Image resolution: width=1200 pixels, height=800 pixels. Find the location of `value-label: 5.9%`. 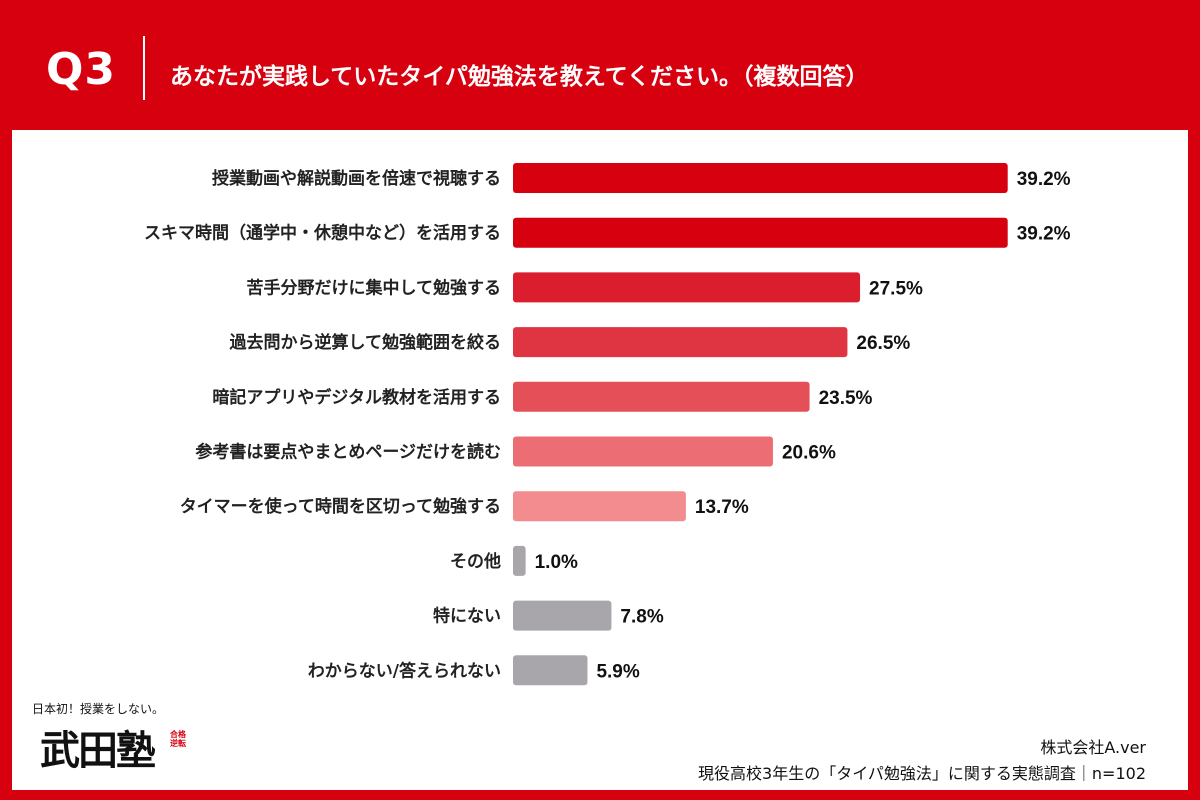

value-label: 5.9% is located at coordinates (617, 671).